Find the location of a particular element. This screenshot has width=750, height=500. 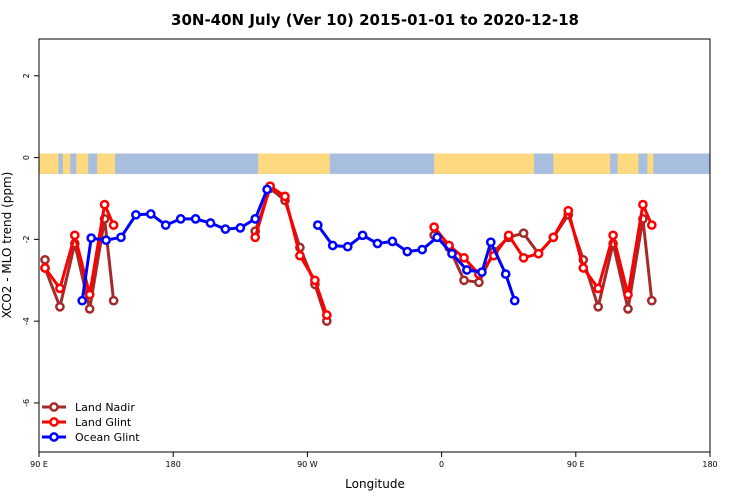

x-tick-label: 0 is located at coordinates (441, 464).